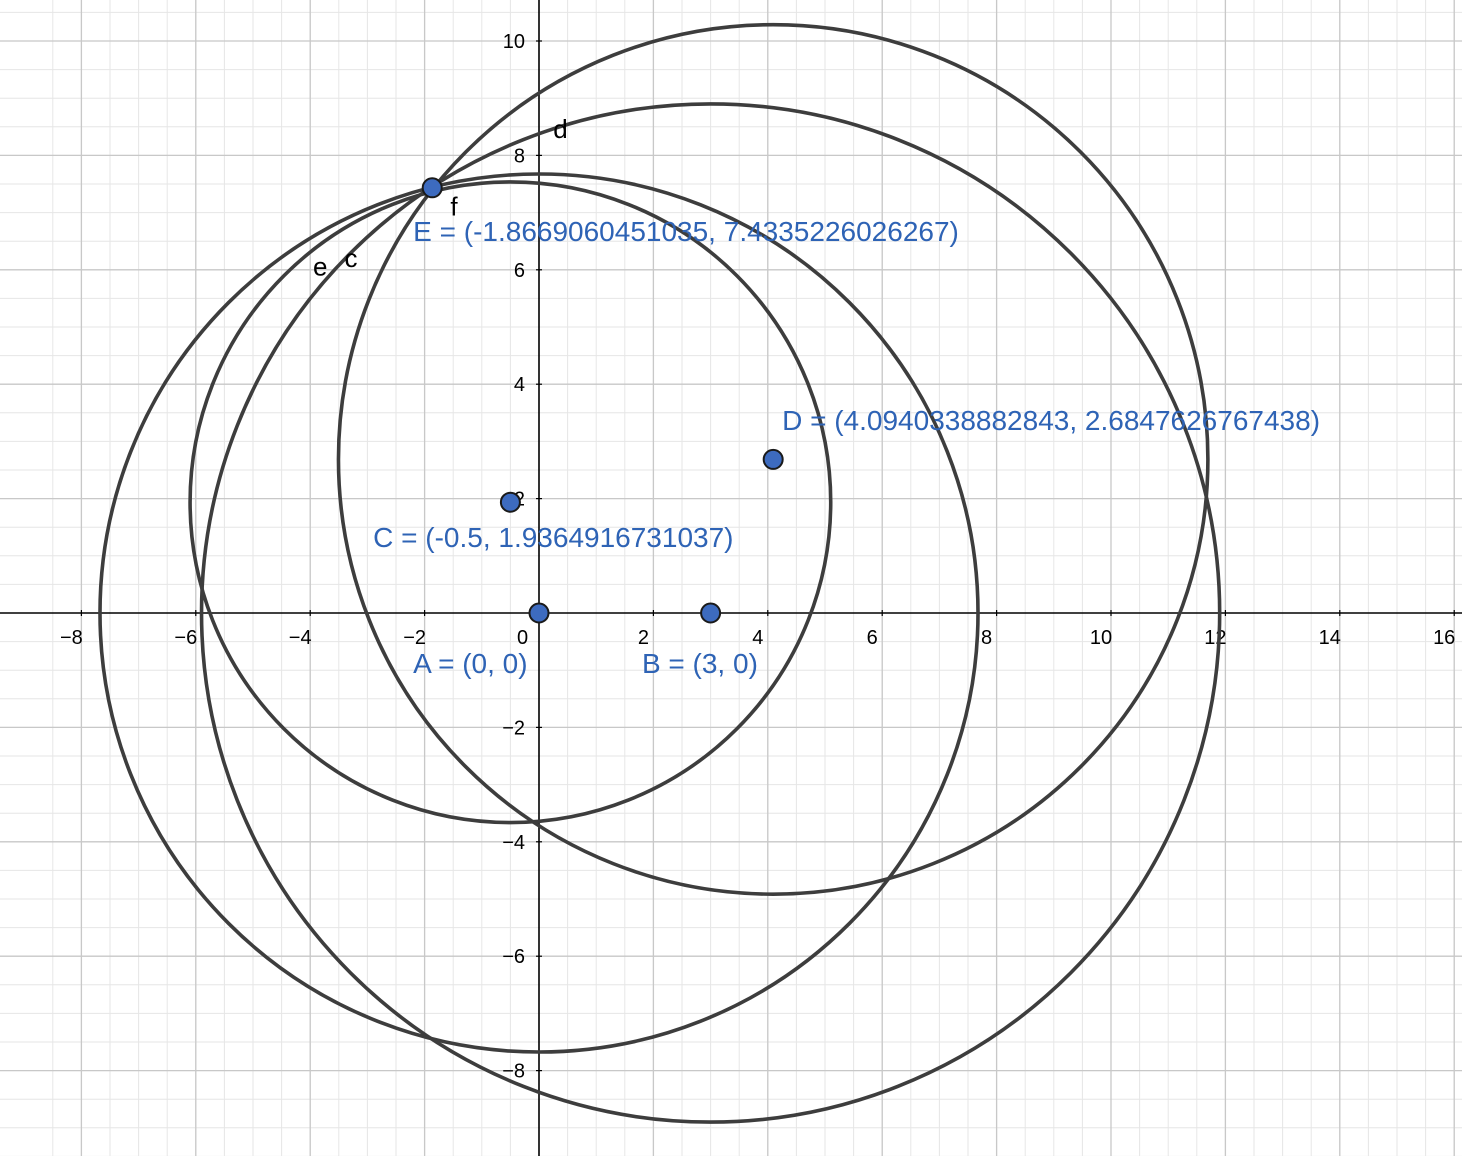  What do you see at coordinates (686, 231) in the screenshot?
I see `point-e-label: E = (-1.8669060451035, 7.4335226026267)` at bounding box center [686, 231].